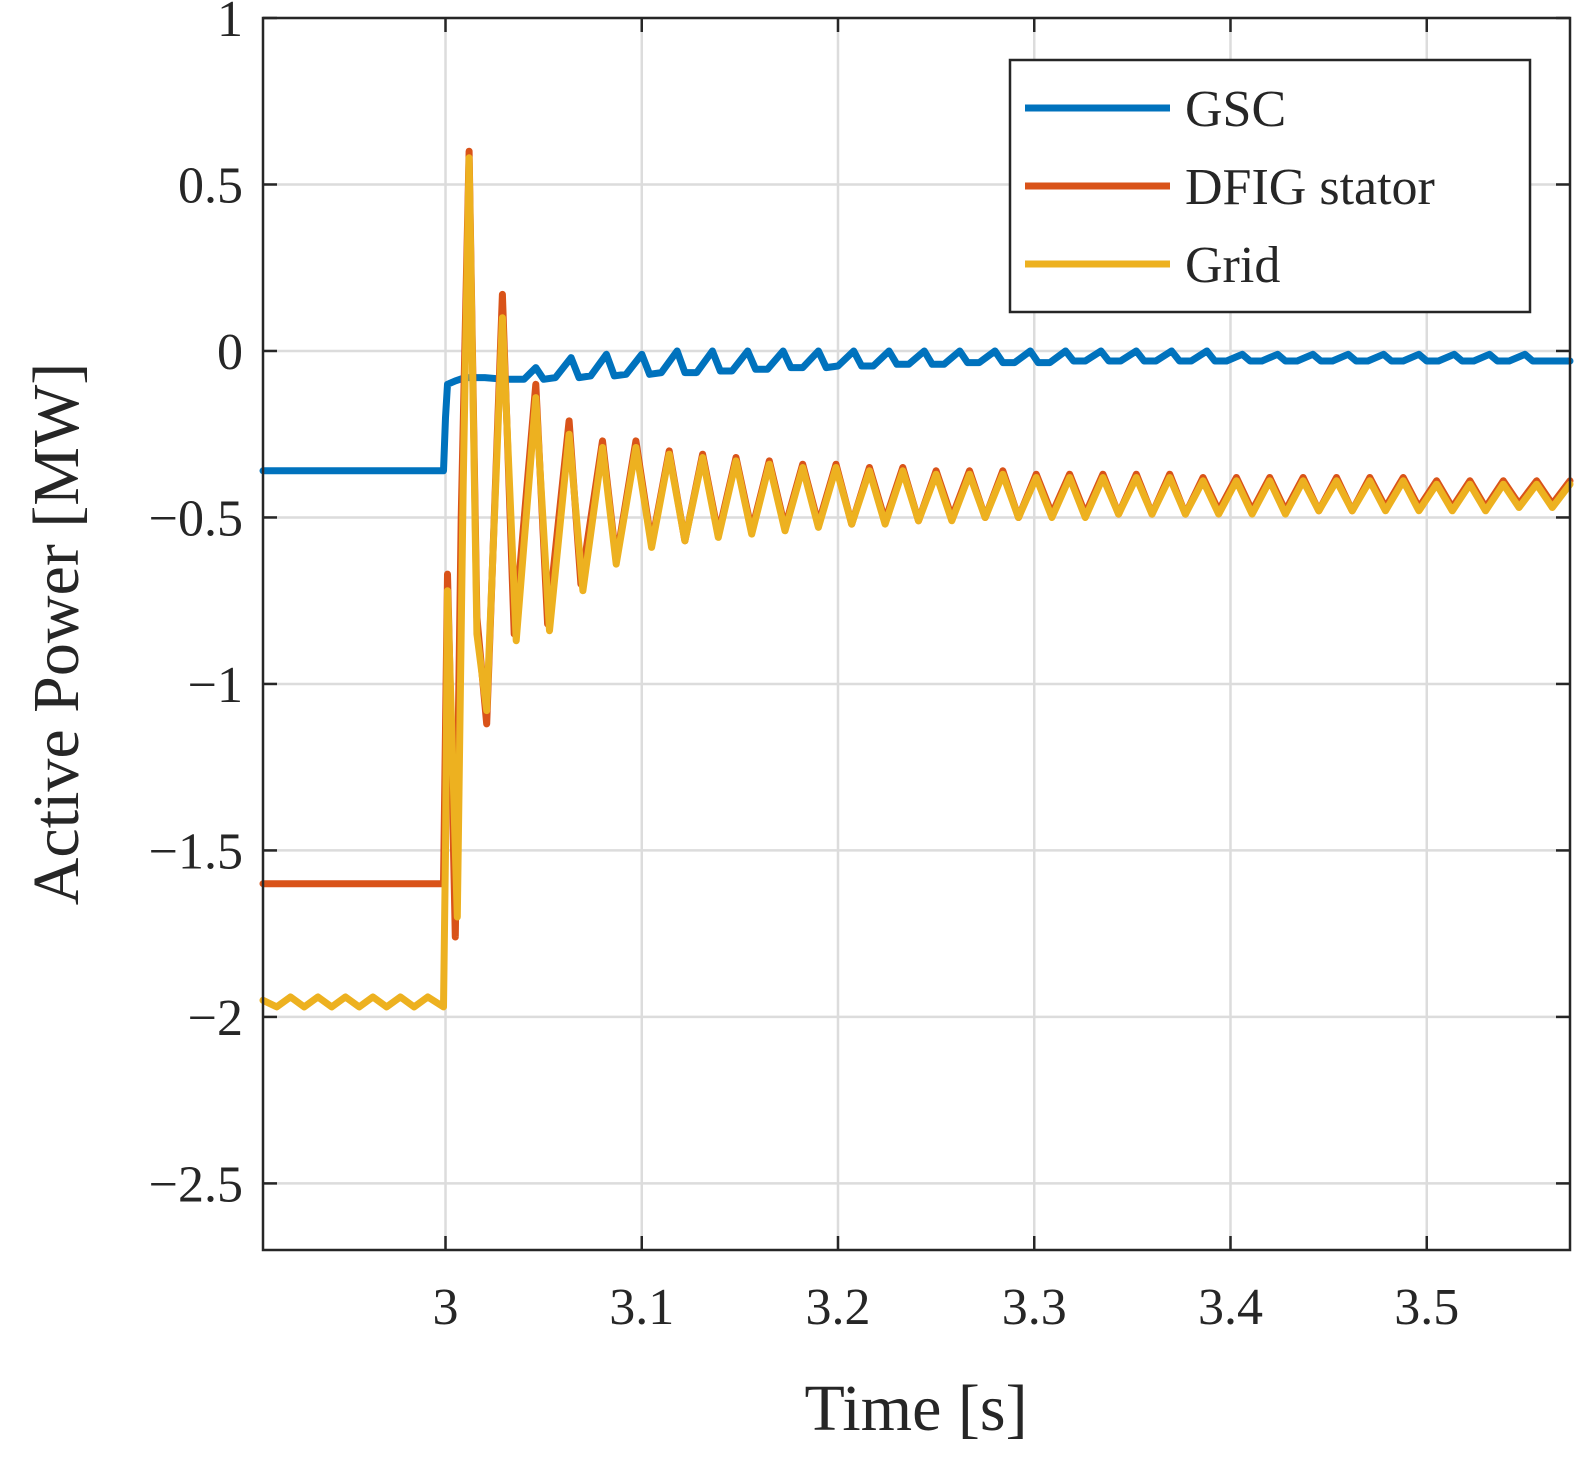  Describe the element at coordinates (1232, 265) in the screenshot. I see `legend-label: Grid` at that location.